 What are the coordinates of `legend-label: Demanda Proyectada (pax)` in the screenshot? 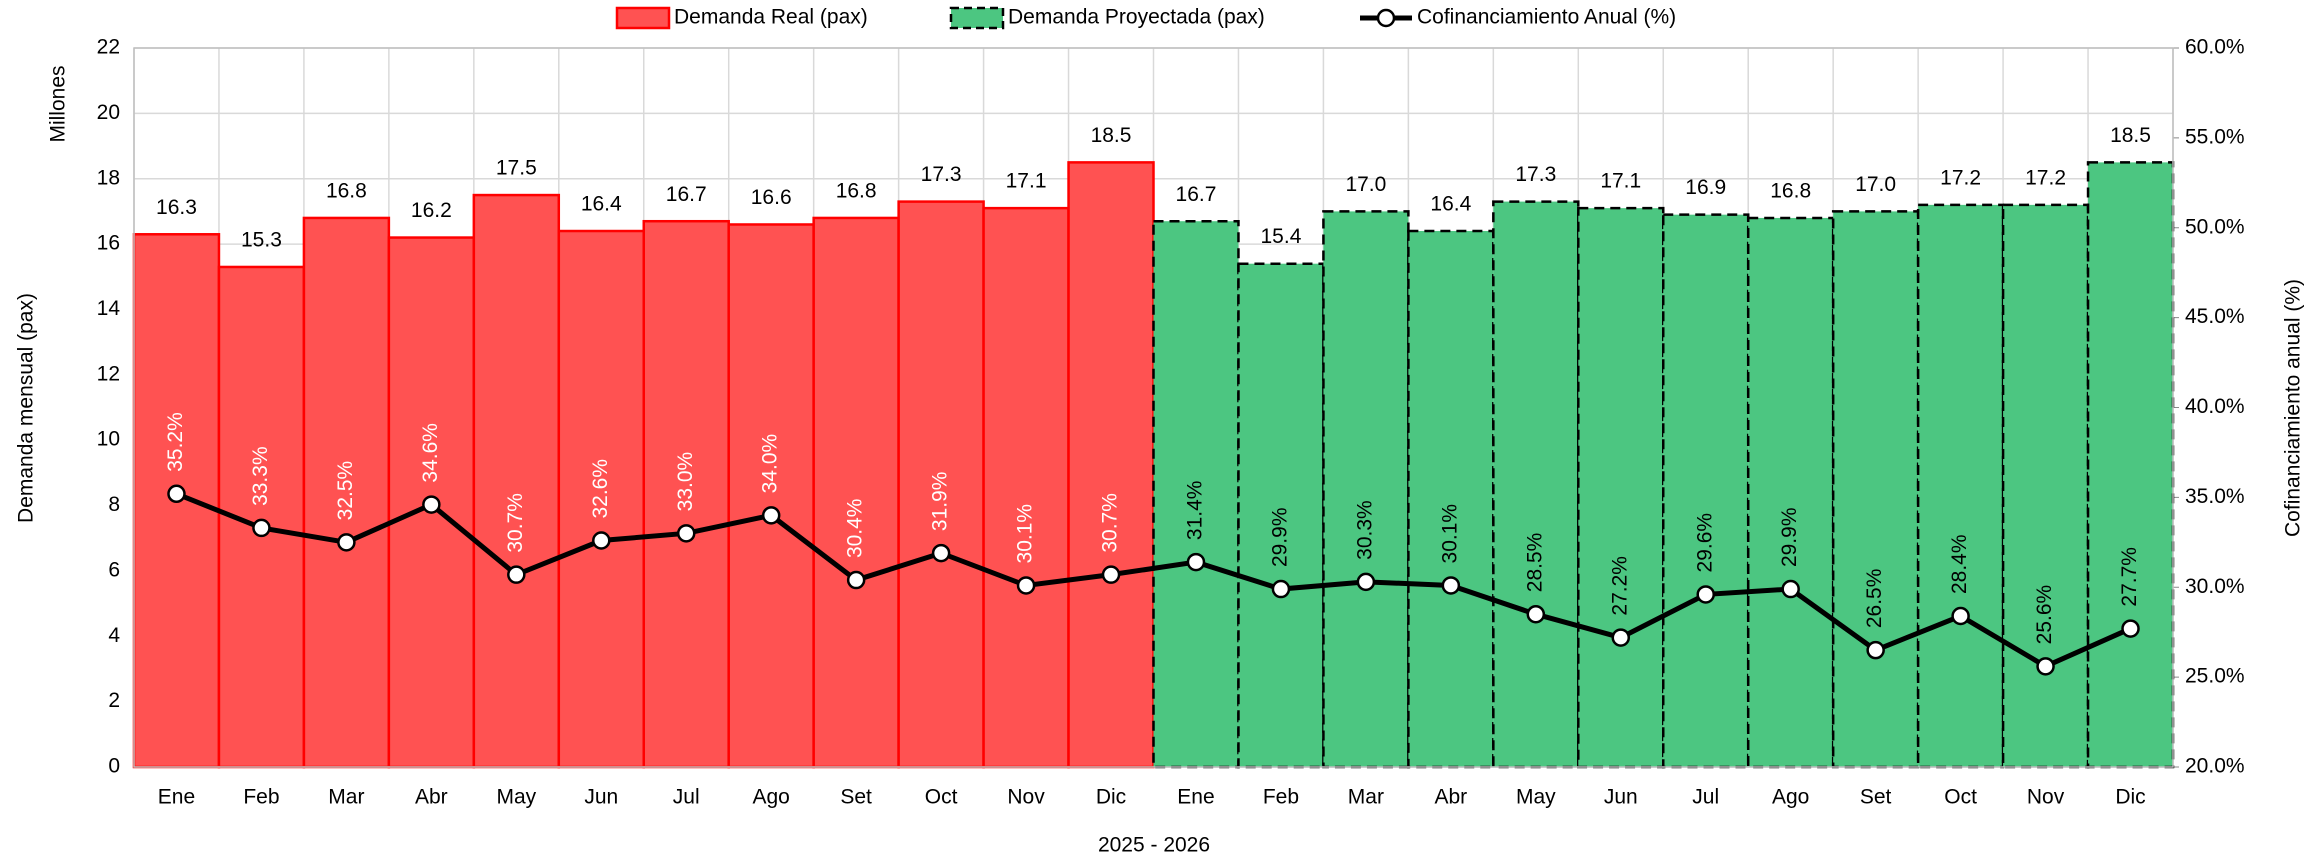 It's located at (1136, 17).